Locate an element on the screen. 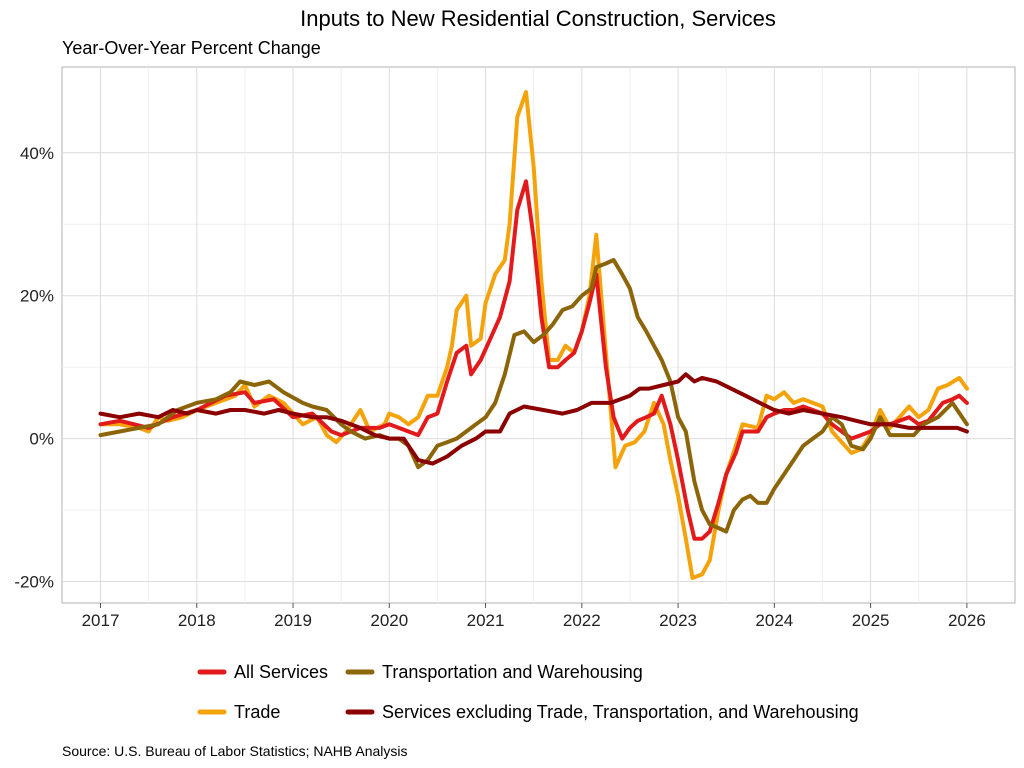 This screenshot has width=1024, height=768. y-tick-label: -20% is located at coordinates (34, 582).